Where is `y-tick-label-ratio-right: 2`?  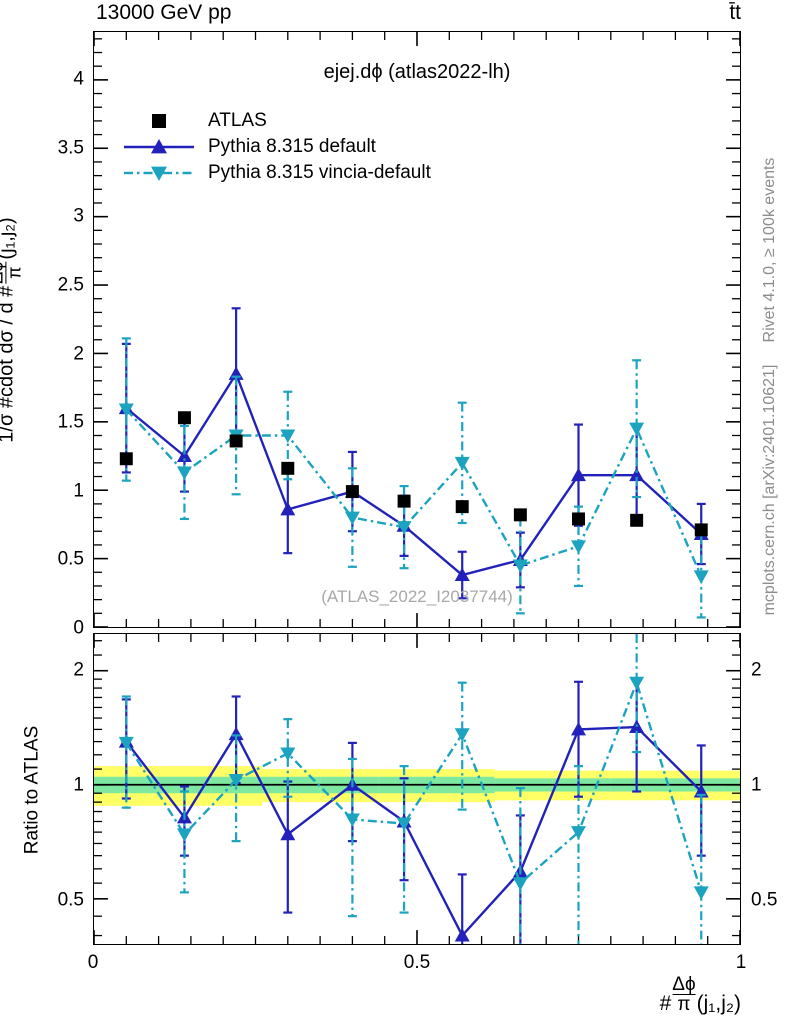 y-tick-label-ratio-right: 2 is located at coordinates (756, 670).